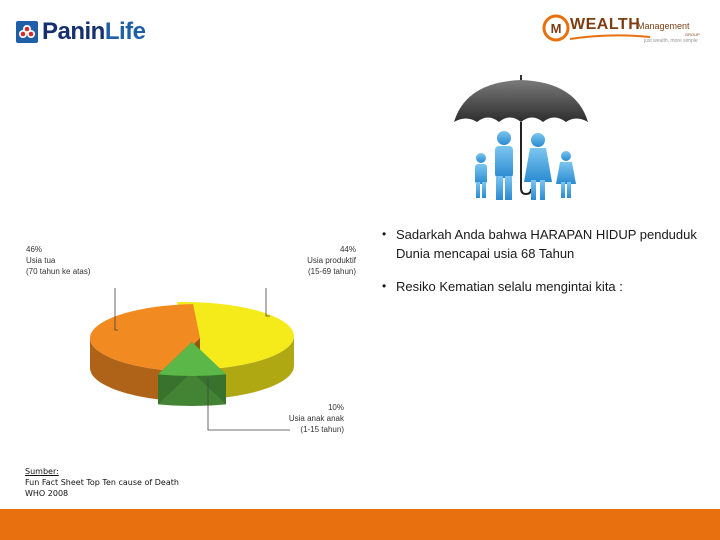 Image resolution: width=720 pixels, height=540 pixels. I want to click on source-line-1: Fun Fact Sheet Top Ten cause of Death, so click(102, 482).